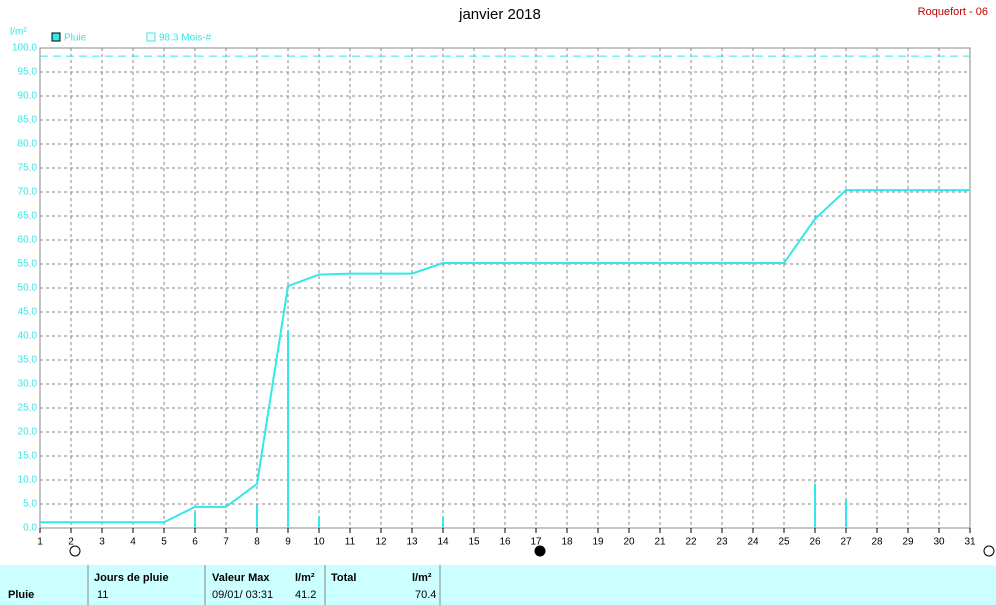  What do you see at coordinates (722, 542) in the screenshot?
I see `x-tick-label: 23` at bounding box center [722, 542].